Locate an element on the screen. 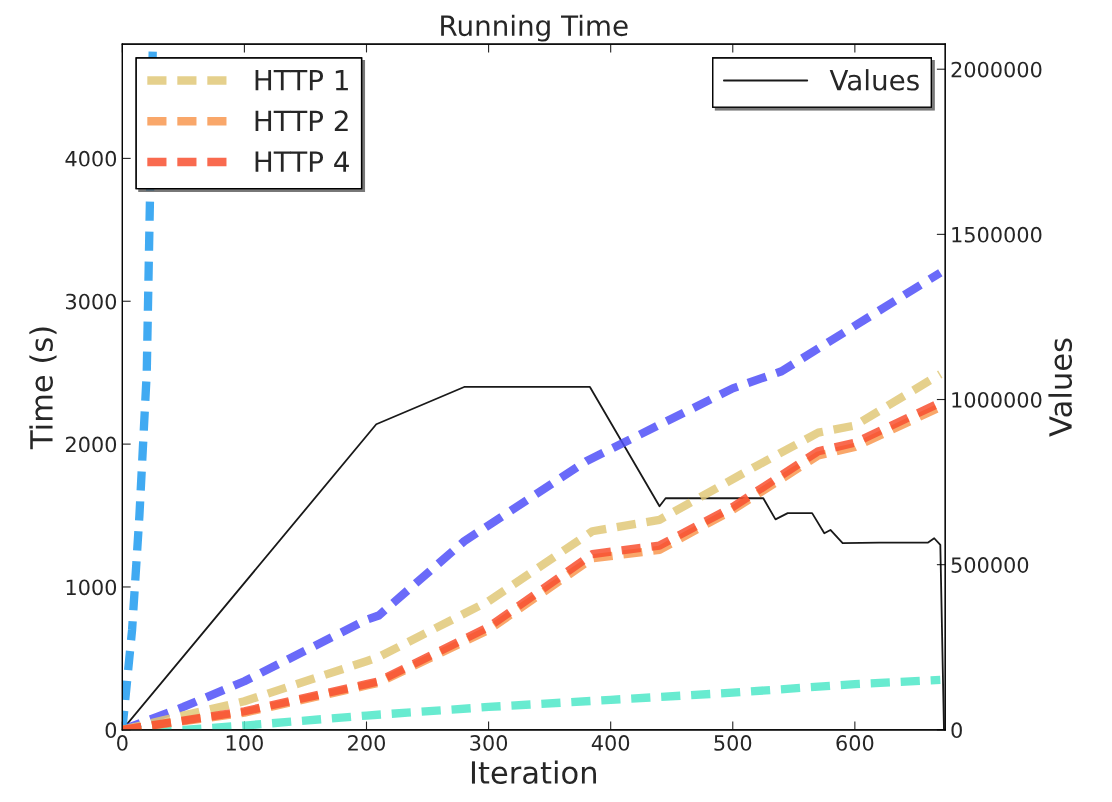 This screenshot has height=802, width=1112. x-tick-label: 0 is located at coordinates (122, 743).